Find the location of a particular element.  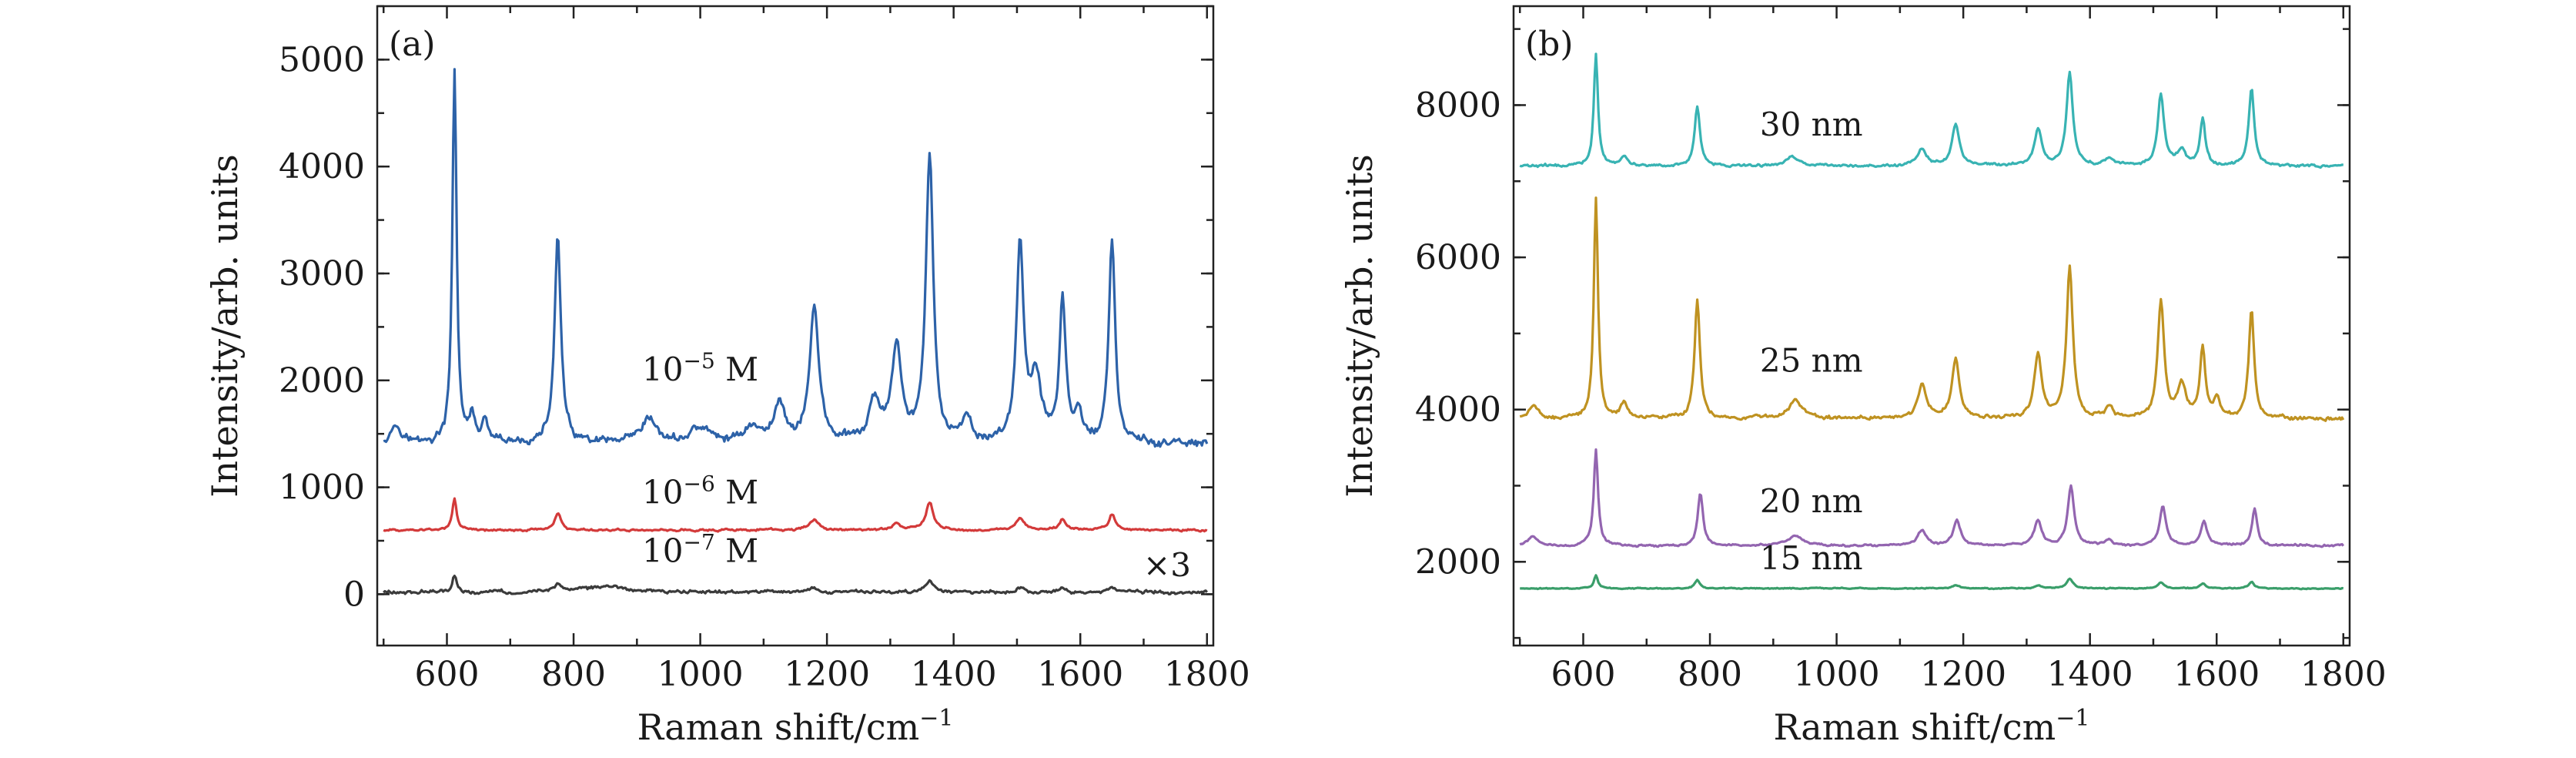

panel-a-y-tick-label: 5000 is located at coordinates (322, 60).